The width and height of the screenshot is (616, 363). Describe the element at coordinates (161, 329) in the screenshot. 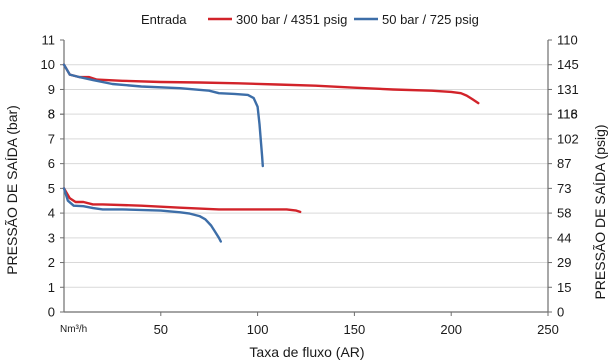

I see `x-tick-label: 50` at that location.